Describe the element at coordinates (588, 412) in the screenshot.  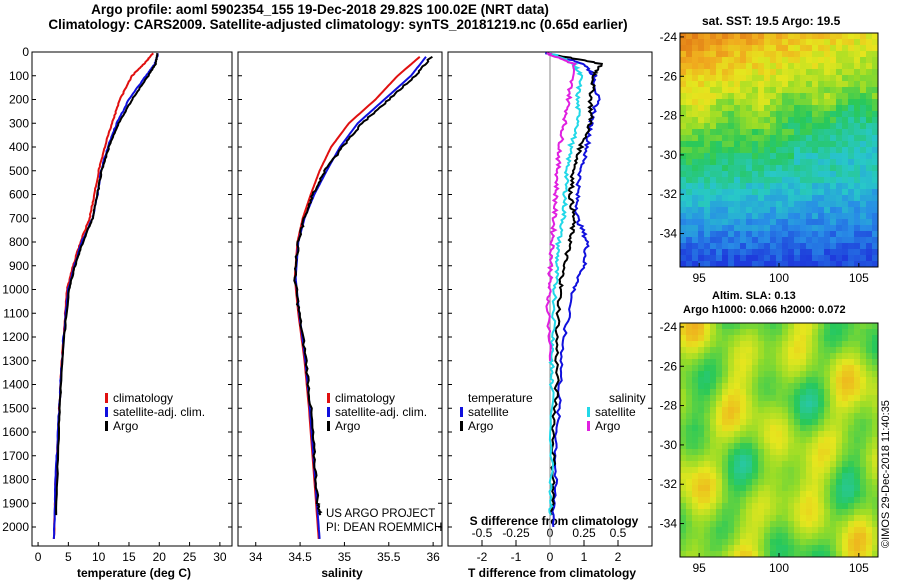
I see `legend-s-satellite-swatch` at that location.